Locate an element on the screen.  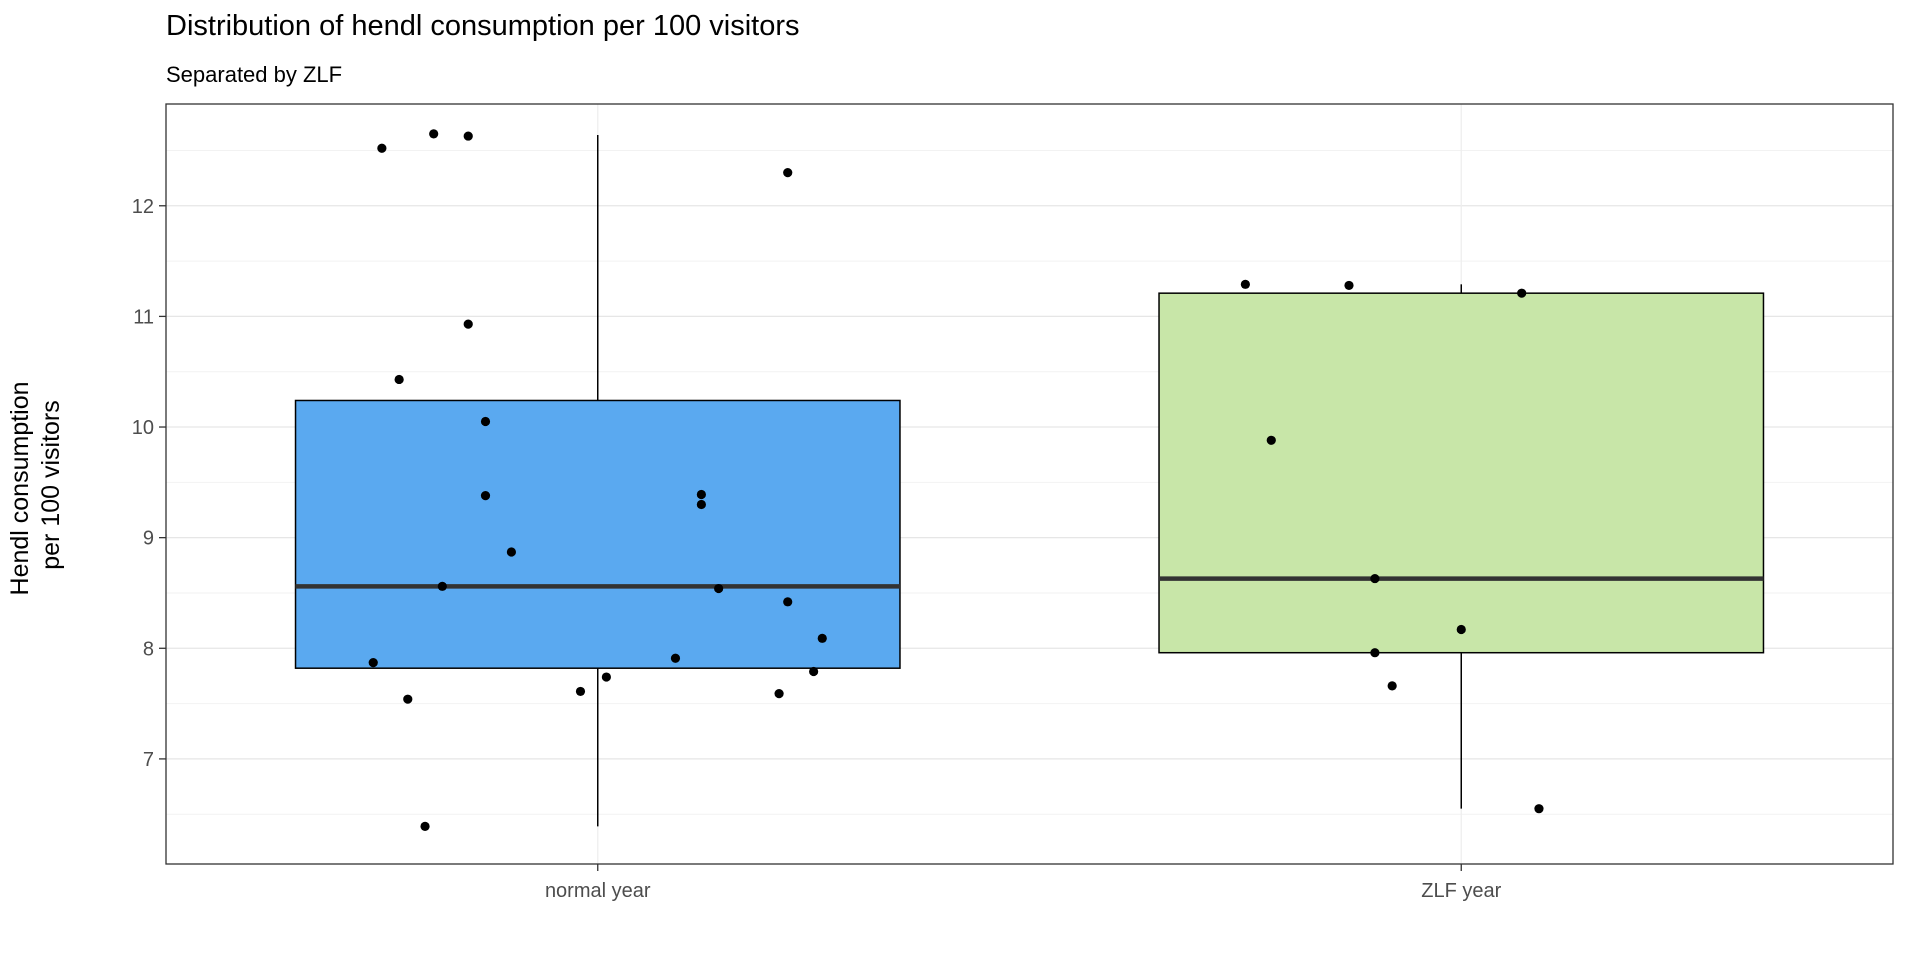
box-zlf-year is located at coordinates (1461, 473).